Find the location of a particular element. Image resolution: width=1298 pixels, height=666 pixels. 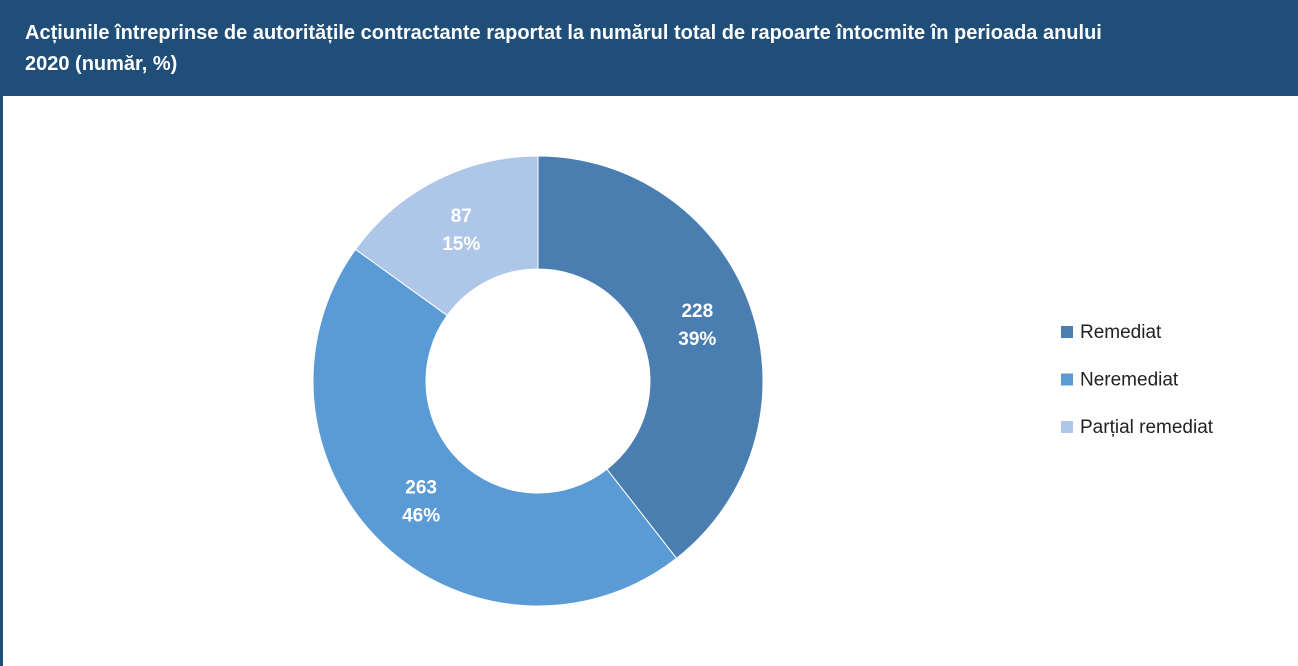

data-label: 228 is located at coordinates (697, 311).